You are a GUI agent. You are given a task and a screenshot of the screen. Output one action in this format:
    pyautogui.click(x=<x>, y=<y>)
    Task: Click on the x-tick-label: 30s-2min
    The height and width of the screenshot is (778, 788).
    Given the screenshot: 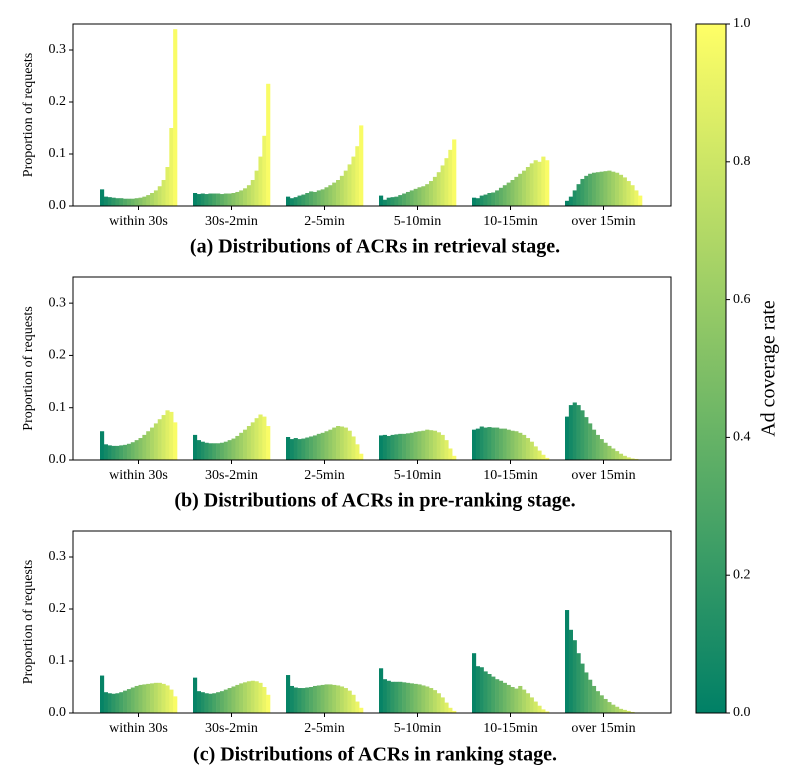 What is the action you would take?
    pyautogui.click(x=231, y=221)
    